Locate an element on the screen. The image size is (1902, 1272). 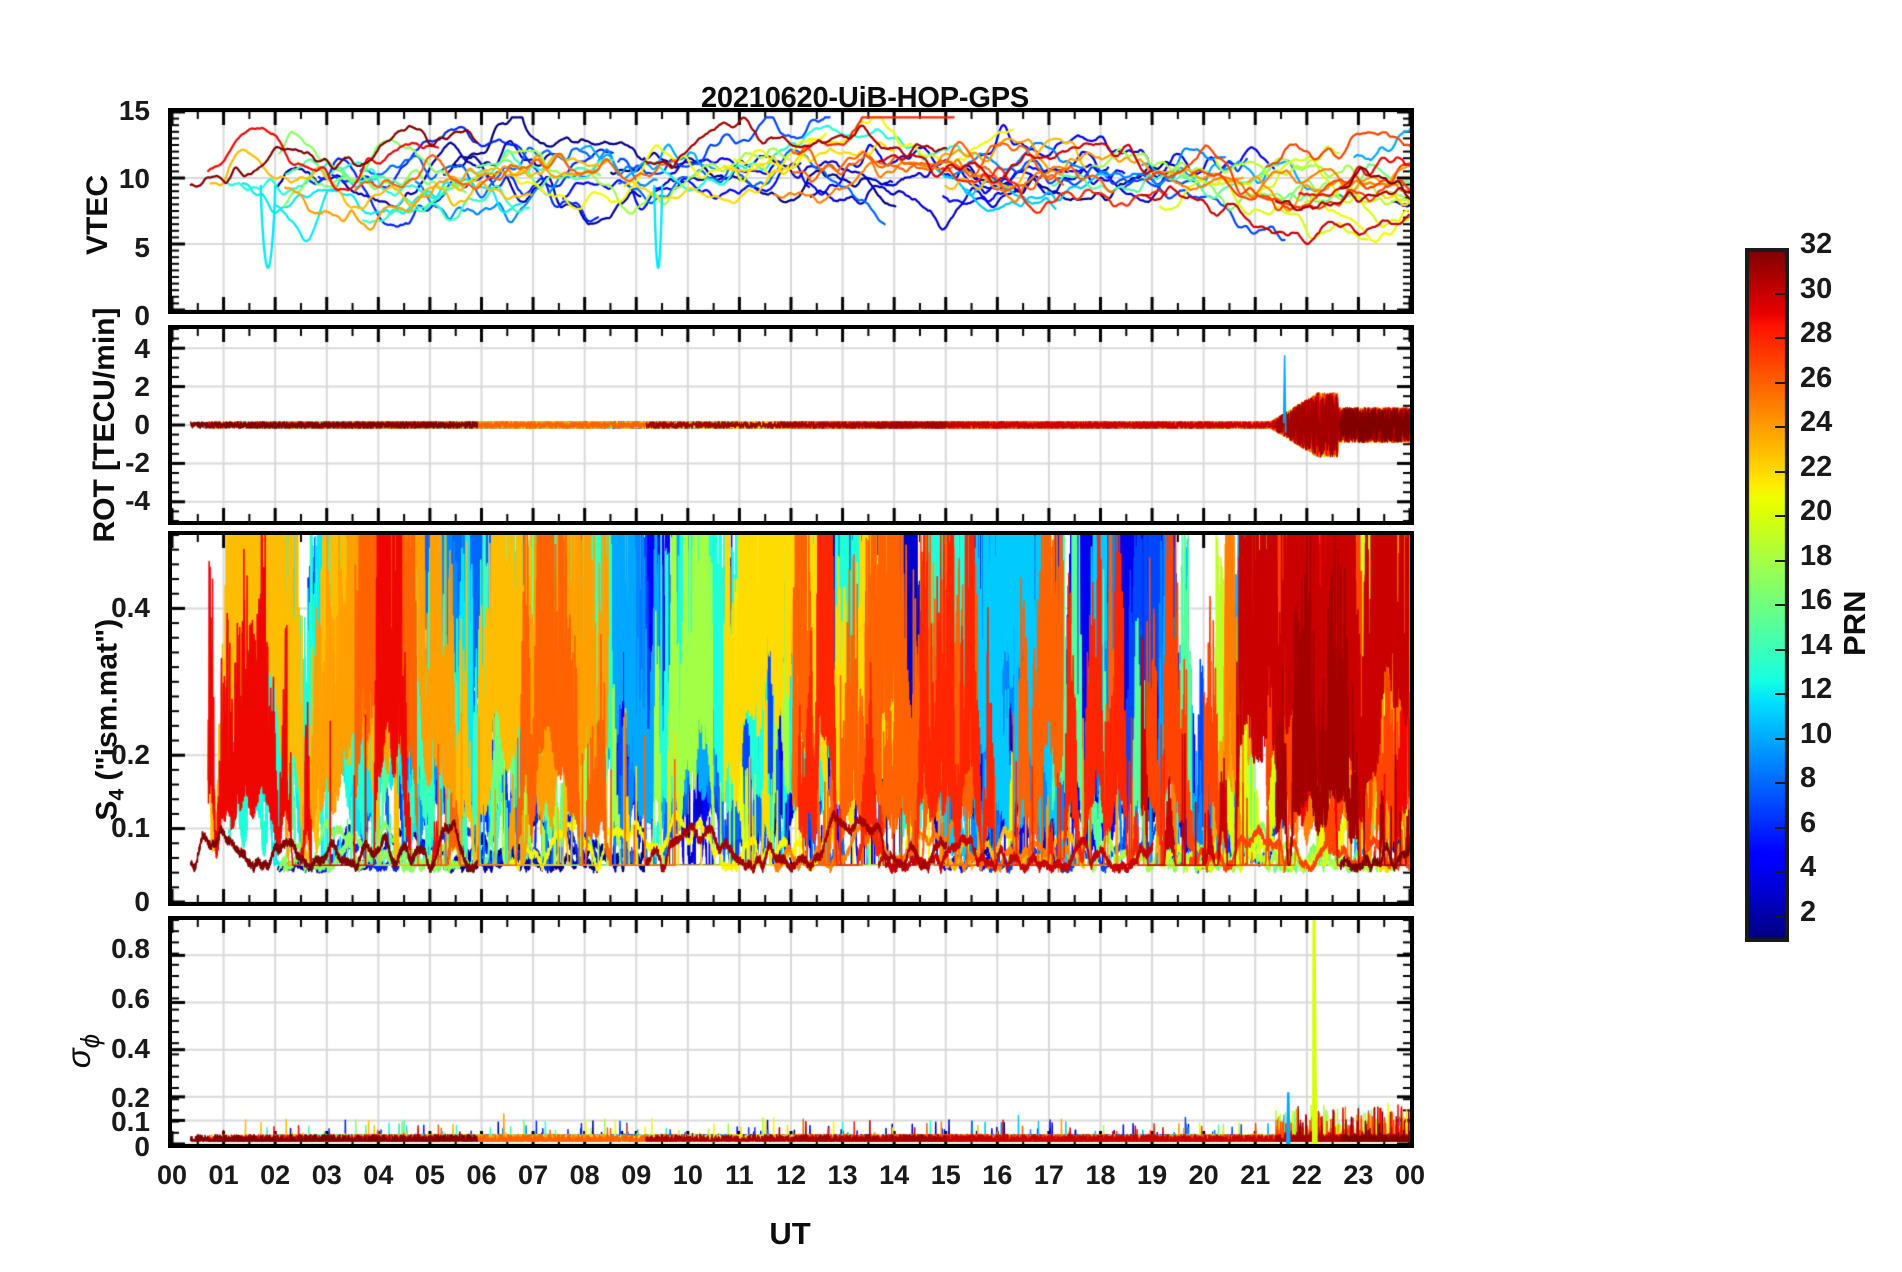
x-axis-tick-05-5: 05 is located at coordinates (429, 1175).